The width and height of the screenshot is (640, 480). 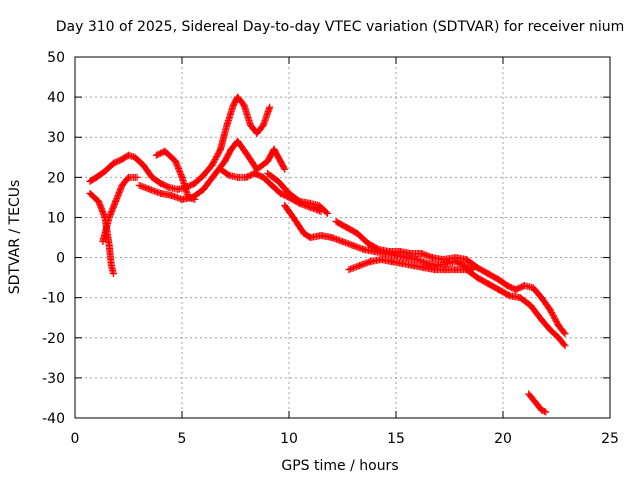 What do you see at coordinates (339, 466) in the screenshot?
I see `x-axis-label: GPS time / hours` at bounding box center [339, 466].